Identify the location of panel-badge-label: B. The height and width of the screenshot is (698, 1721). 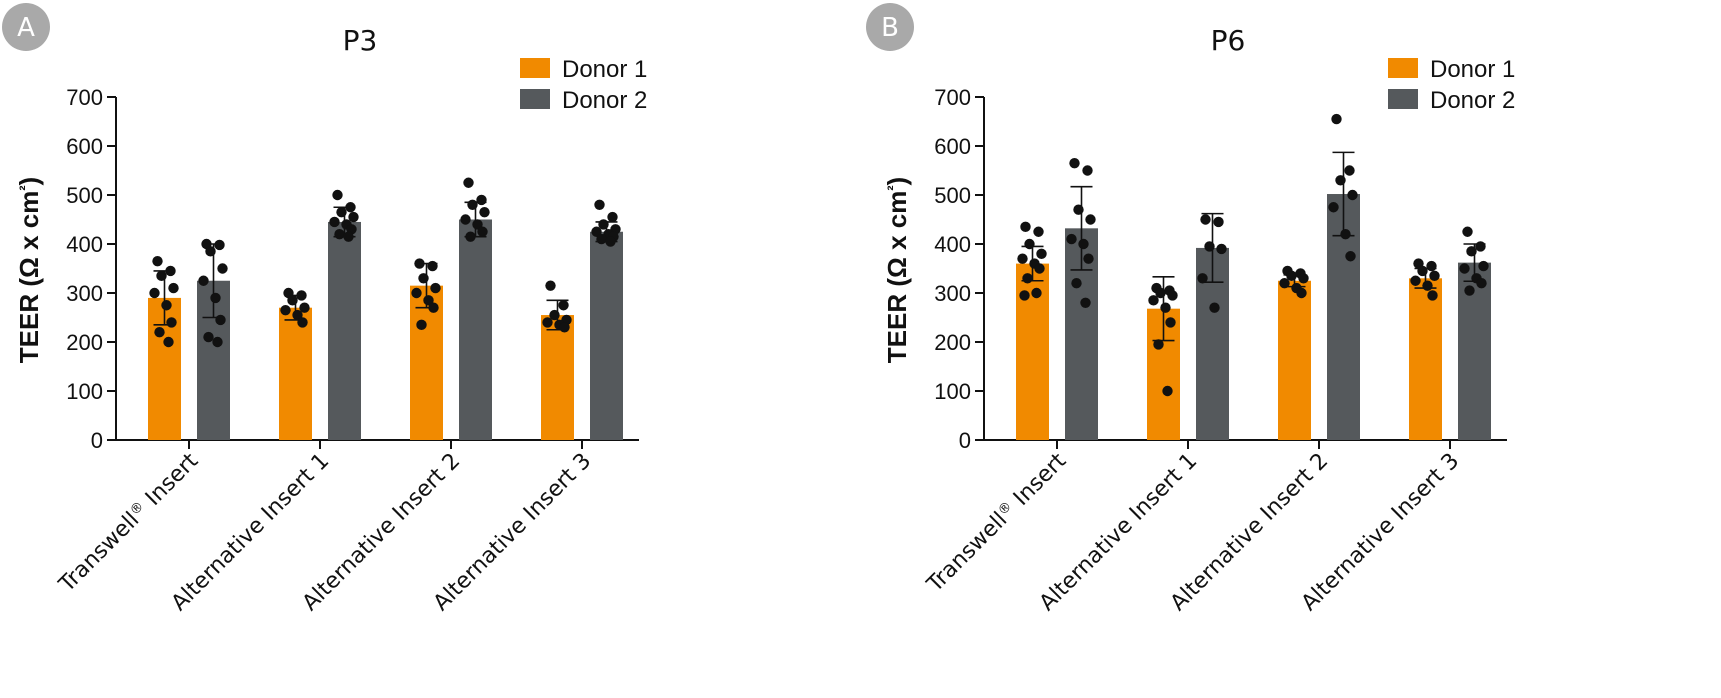
(890, 28).